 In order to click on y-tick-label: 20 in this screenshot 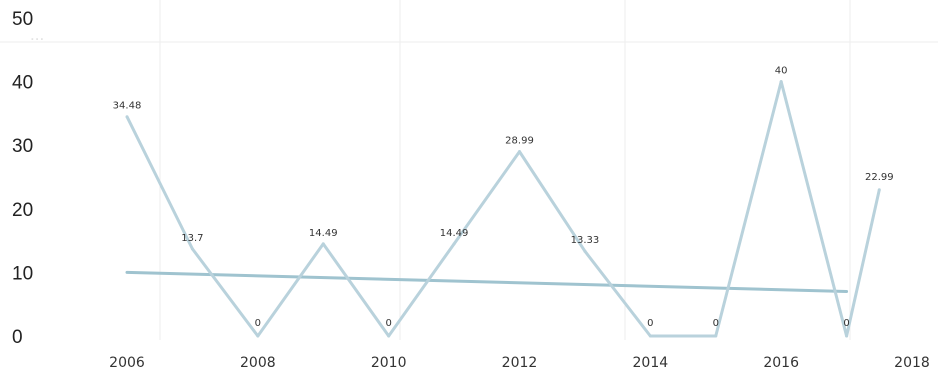, I will do `click(22, 210)`.